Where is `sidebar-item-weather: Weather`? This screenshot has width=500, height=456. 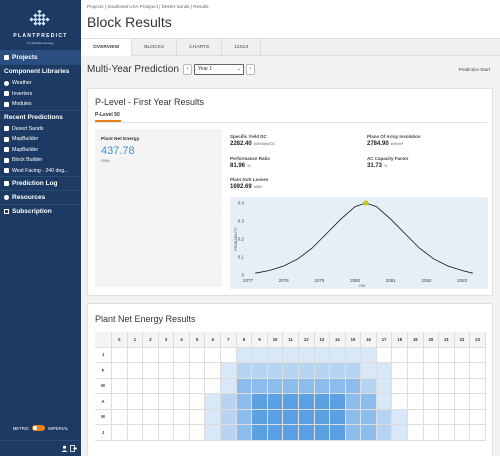 sidebar-item-weather: Weather is located at coordinates (40, 83).